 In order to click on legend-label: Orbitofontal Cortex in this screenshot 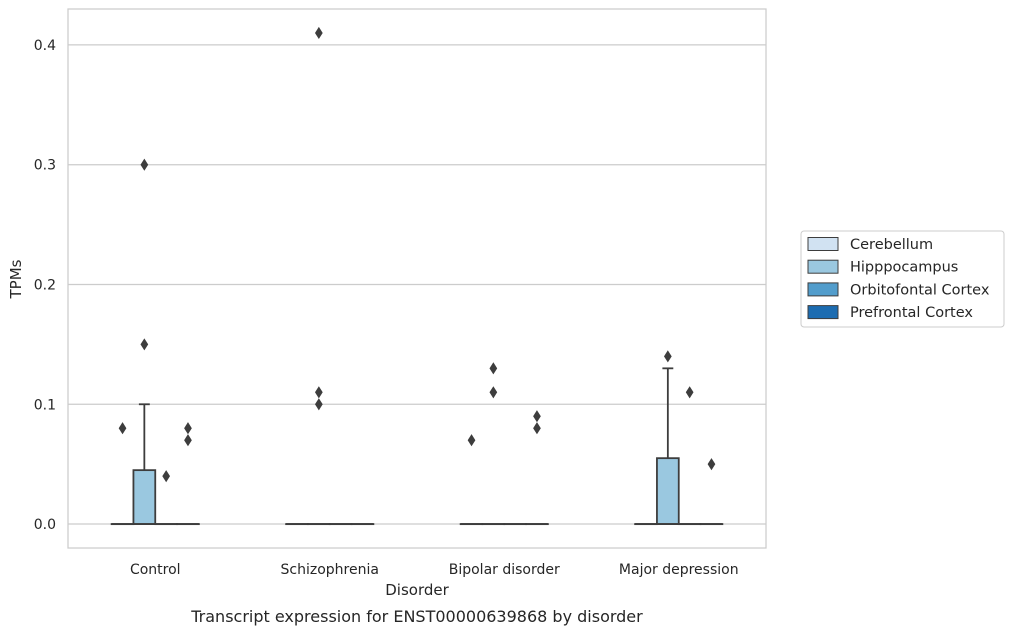, I will do `click(920, 290)`.